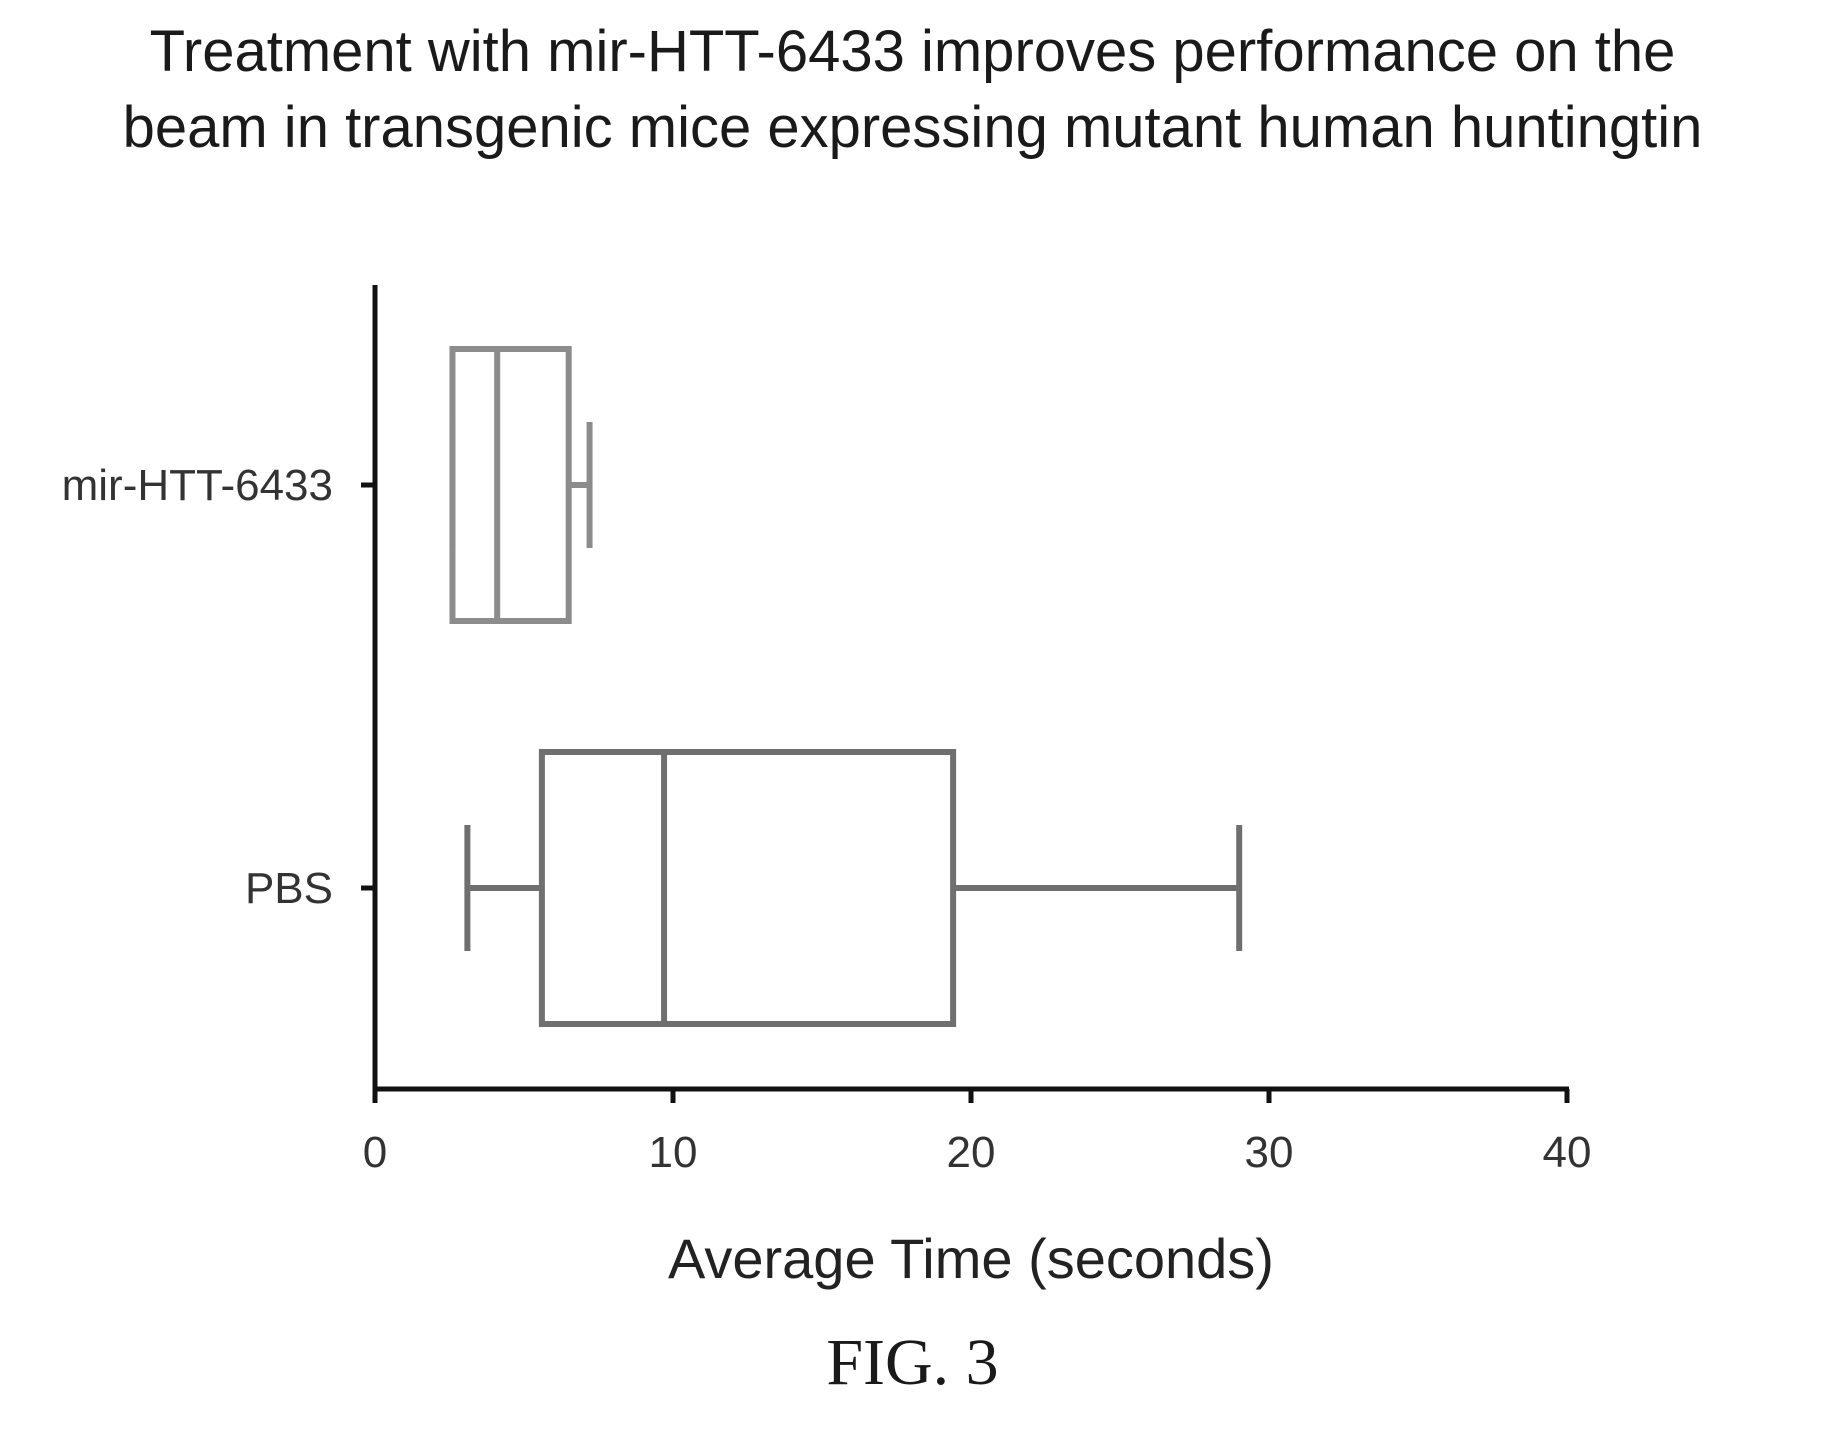  What do you see at coordinates (197, 485) in the screenshot?
I see `y-category-label-0: mir-HTT-6433` at bounding box center [197, 485].